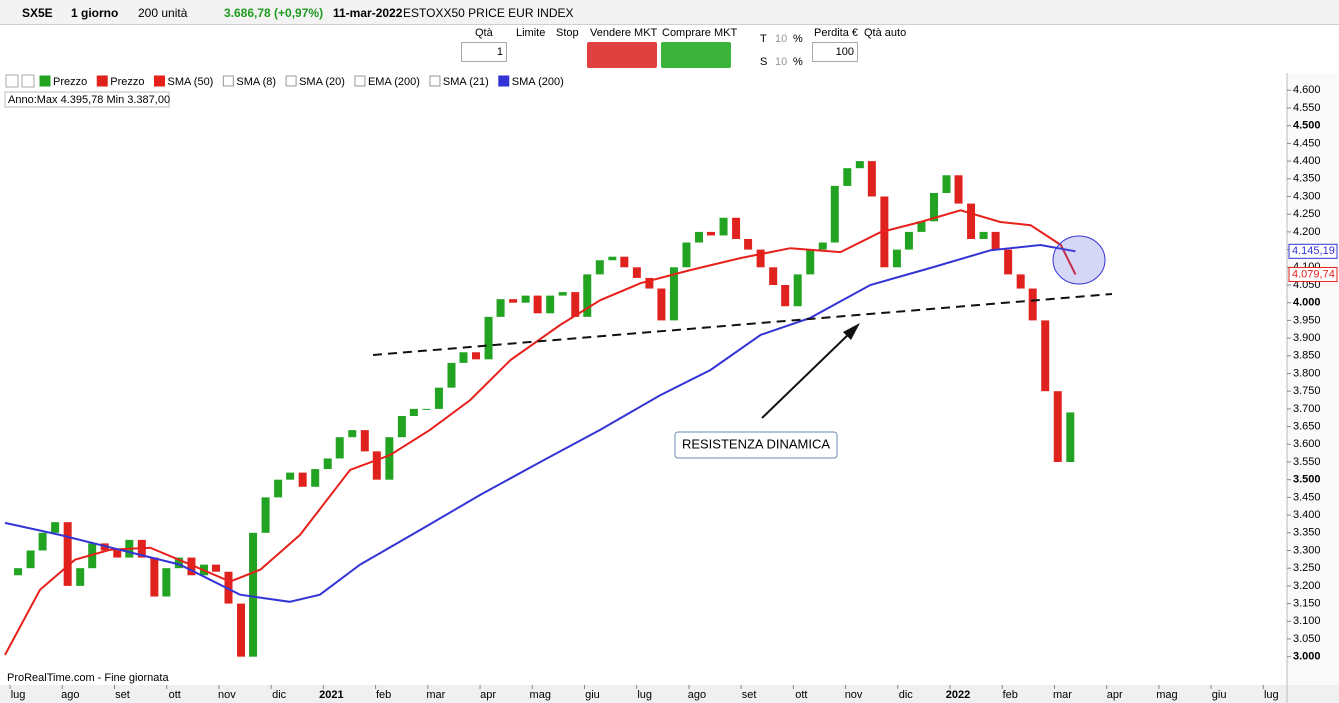 The image size is (1339, 703). Describe the element at coordinates (567, 33) in the screenshot. I see `stop-label: Stop` at that location.